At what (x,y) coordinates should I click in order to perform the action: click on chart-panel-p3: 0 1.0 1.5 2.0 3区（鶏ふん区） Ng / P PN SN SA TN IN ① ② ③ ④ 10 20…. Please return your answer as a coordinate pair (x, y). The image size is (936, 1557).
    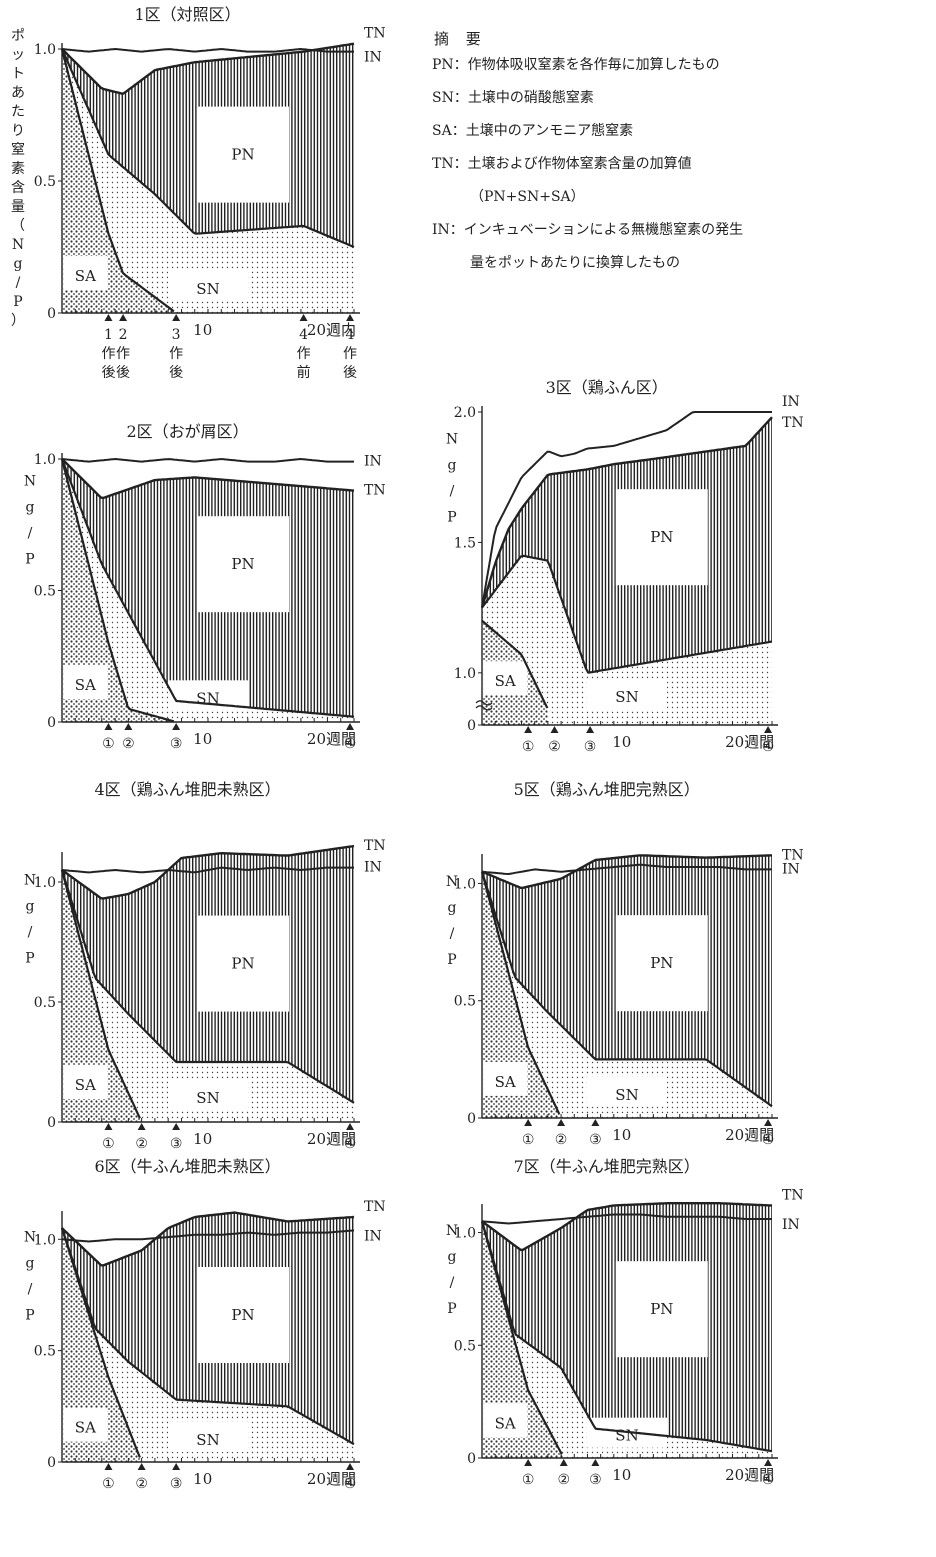
    Looking at the image, I should click on (625, 566).